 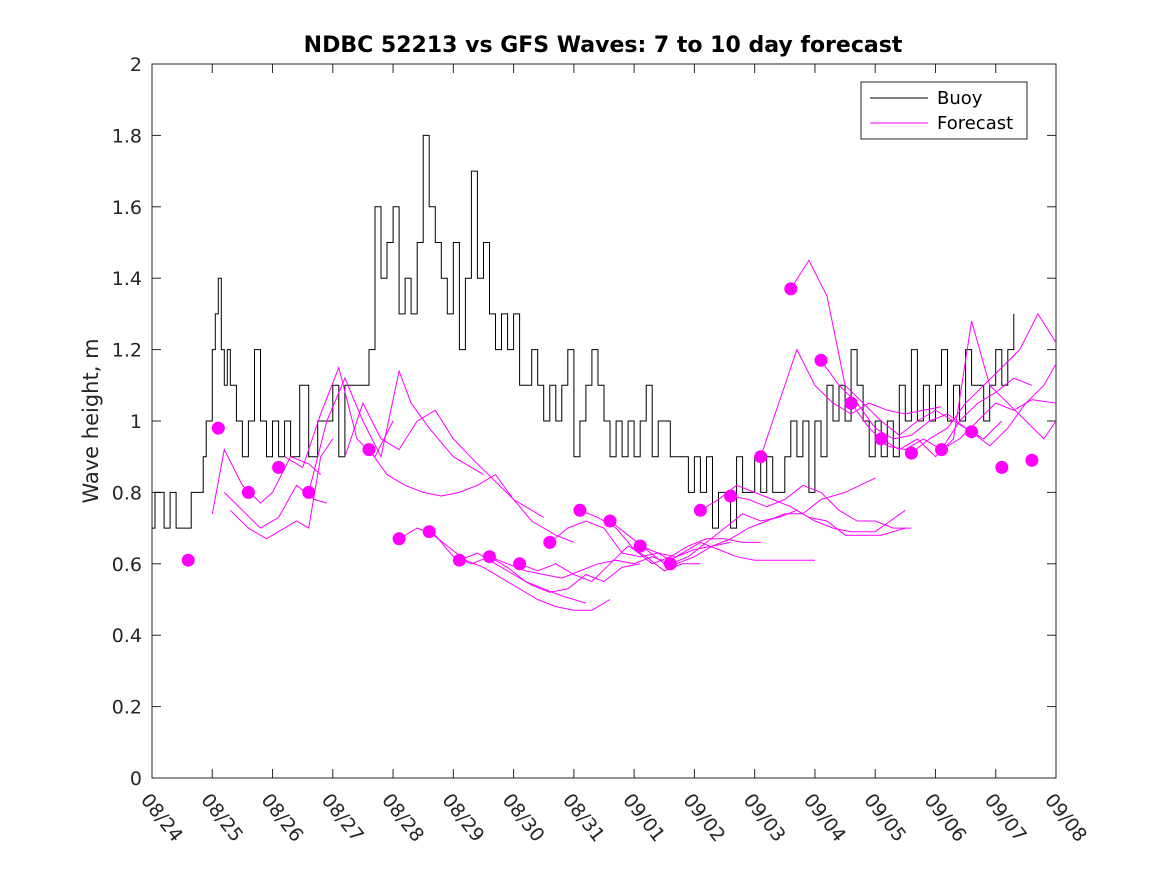 What do you see at coordinates (127, 636) in the screenshot?
I see `y-tick-label: 0.4` at bounding box center [127, 636].